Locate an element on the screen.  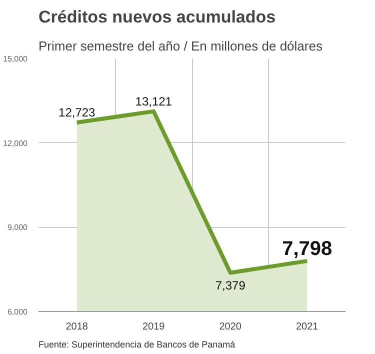
data-label: 7,798 is located at coordinates (307, 249).